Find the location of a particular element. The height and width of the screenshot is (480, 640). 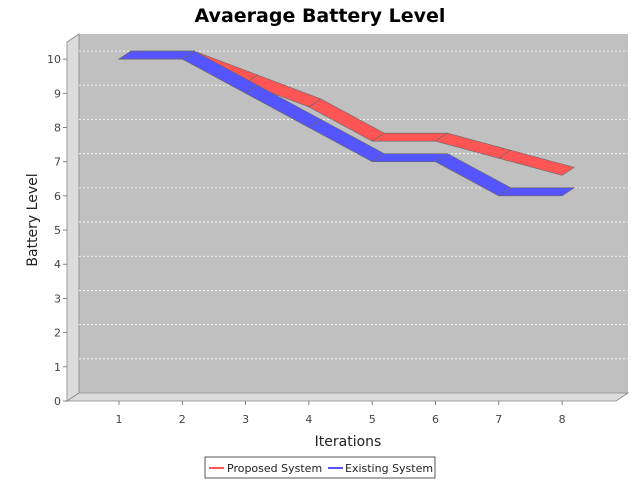

x-tick-label: 6 is located at coordinates (435, 419).